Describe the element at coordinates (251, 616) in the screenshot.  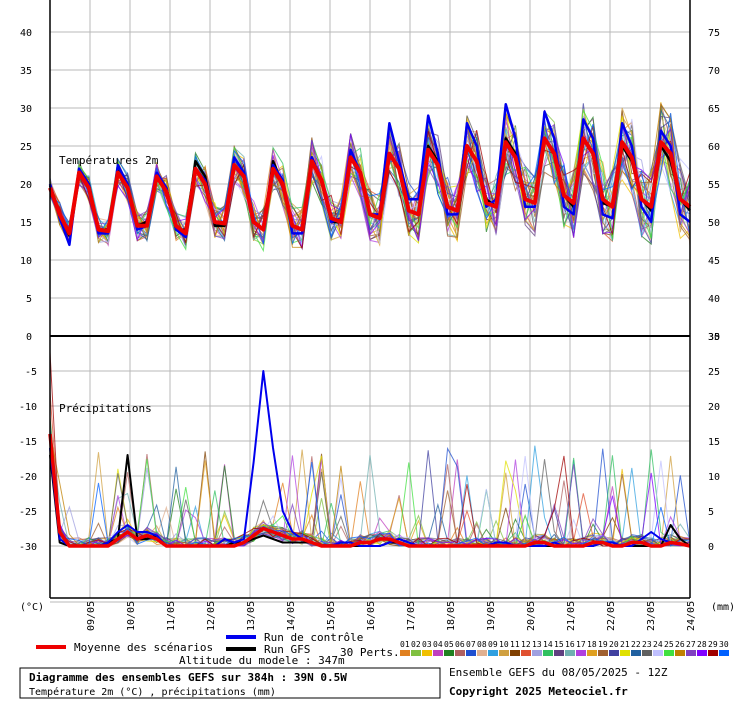
I see `date-tick-label: 13/05` at that location.